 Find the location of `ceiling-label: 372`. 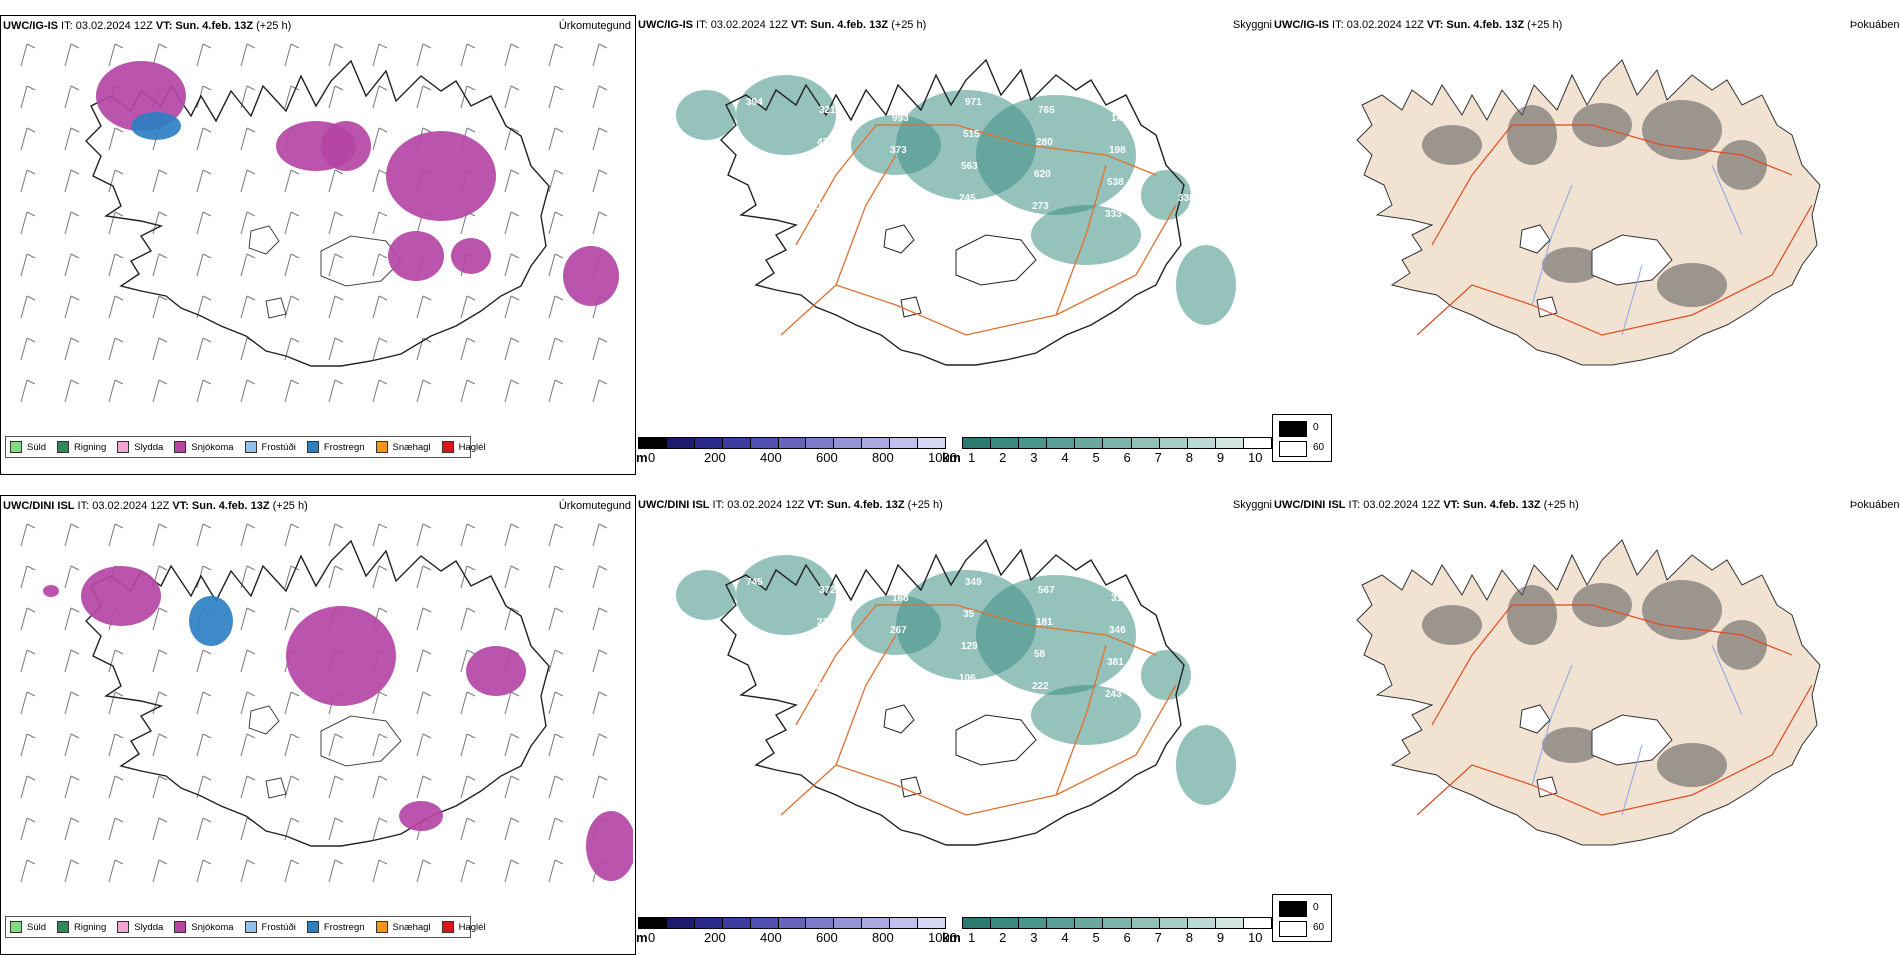

ceiling-label: 372 is located at coordinates (827, 590).